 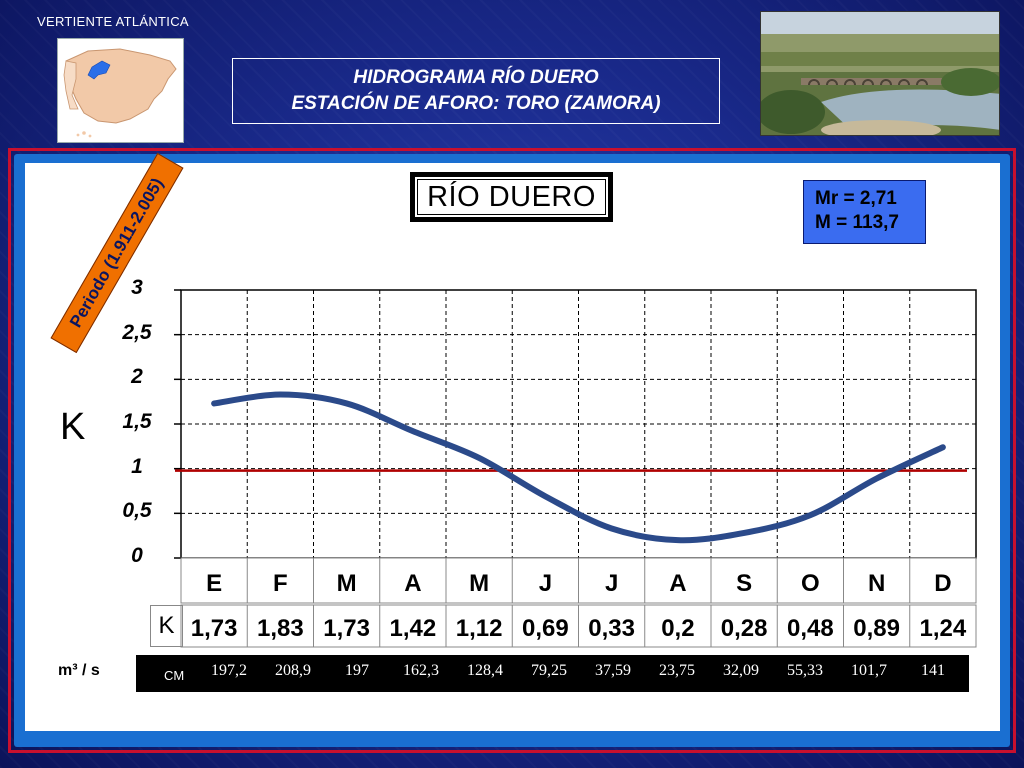 What do you see at coordinates (137, 466) in the screenshot?
I see `y-tick-label: 1` at bounding box center [137, 466].